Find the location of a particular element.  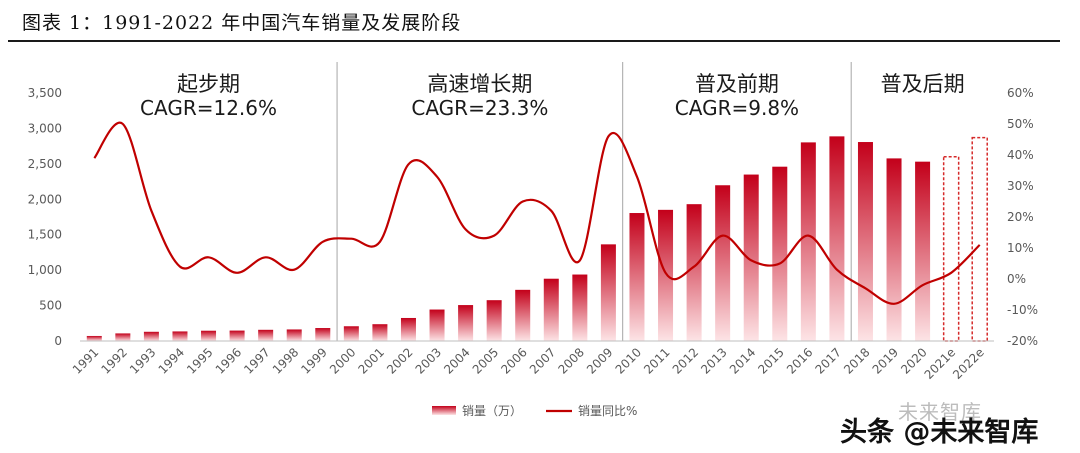

x-tick-2015: 2015 is located at coordinates (770, 360).